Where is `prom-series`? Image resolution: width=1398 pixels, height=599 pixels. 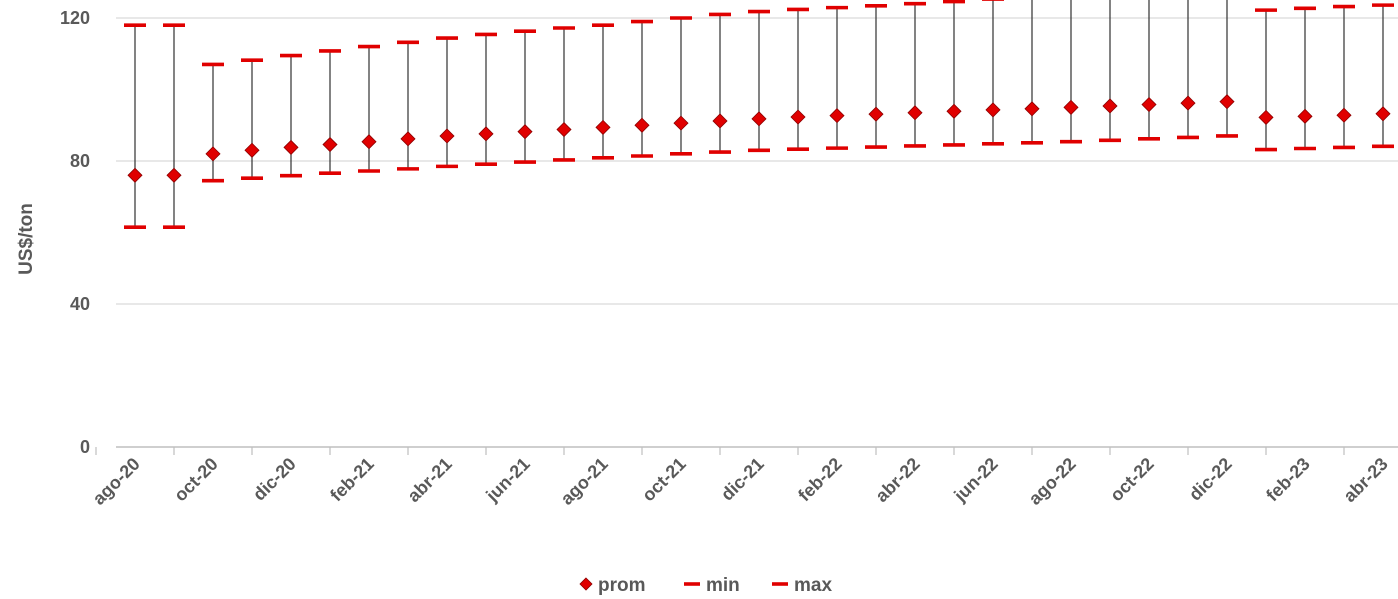 prom-series is located at coordinates (759, 138).